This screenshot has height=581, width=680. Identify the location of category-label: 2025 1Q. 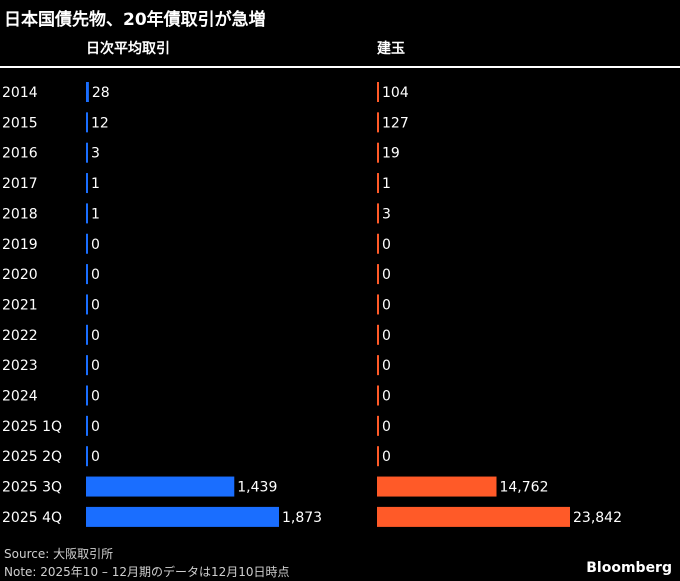
(32, 427).